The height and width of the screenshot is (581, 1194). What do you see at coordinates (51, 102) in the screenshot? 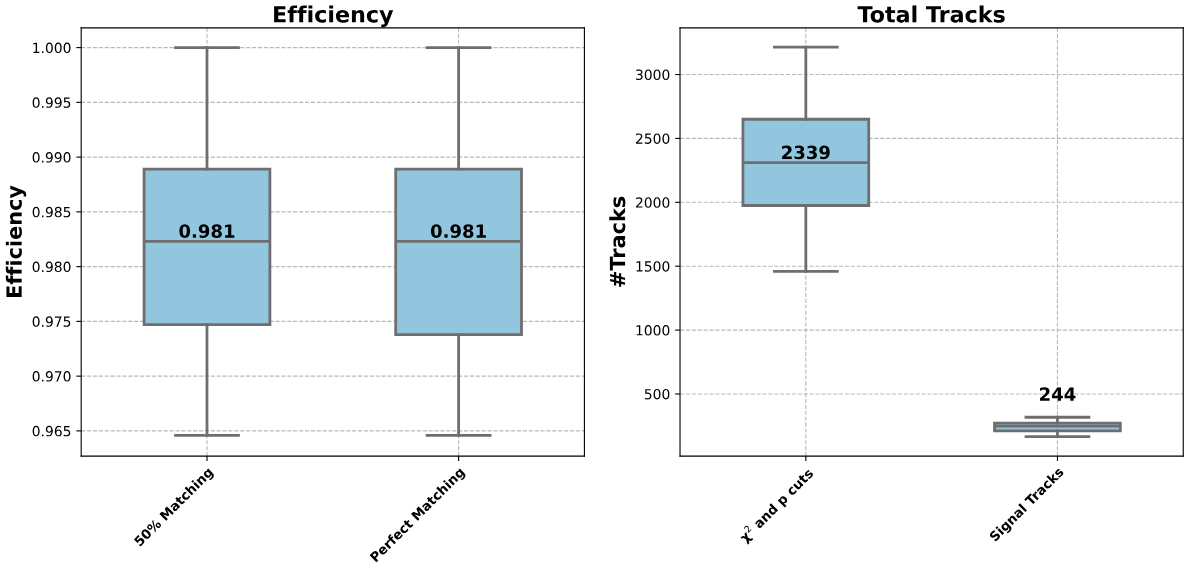
I see `y-tick-label: 0.995` at bounding box center [51, 102].